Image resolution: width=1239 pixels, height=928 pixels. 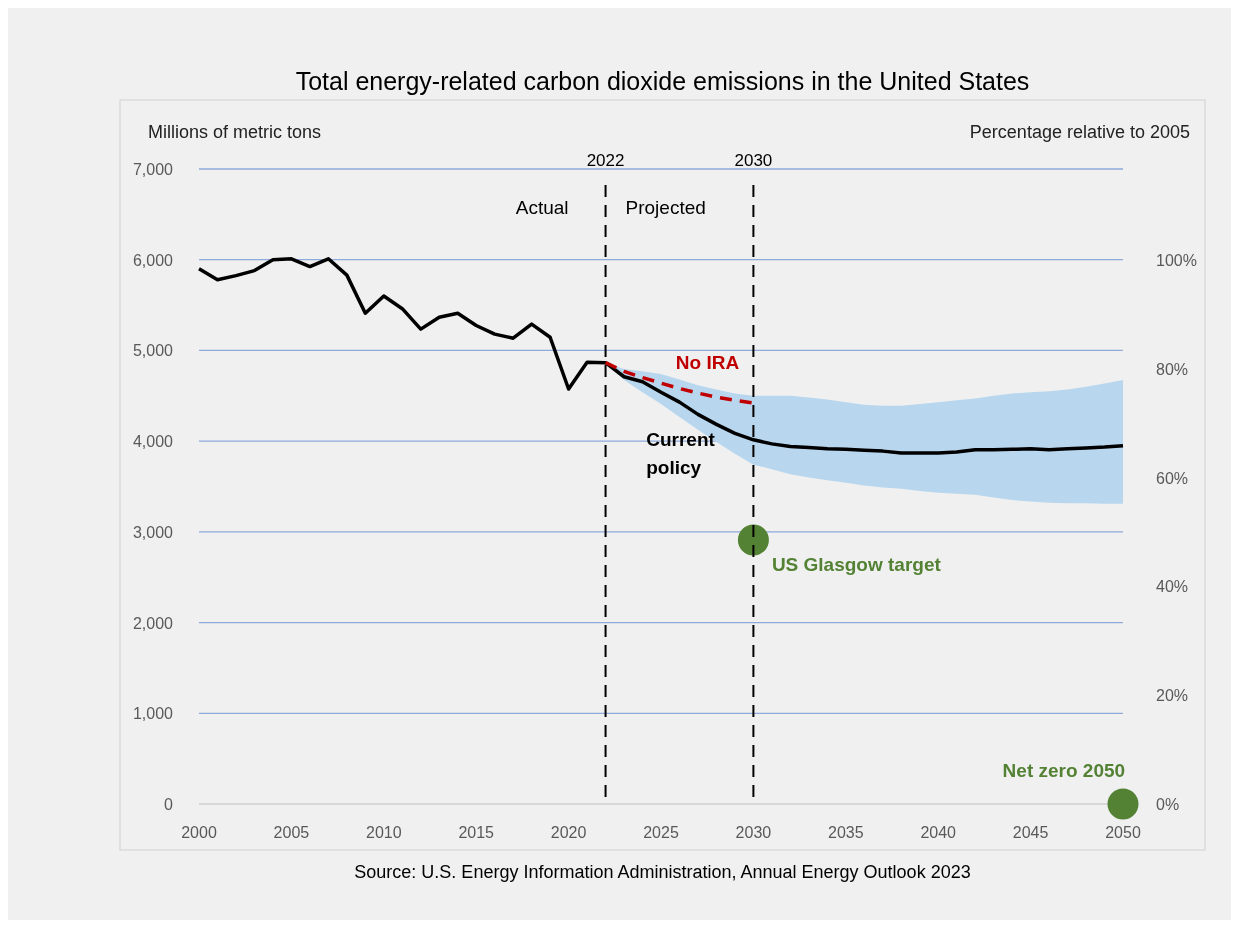 I want to click on y-tick-label: 0, so click(x=169, y=804).